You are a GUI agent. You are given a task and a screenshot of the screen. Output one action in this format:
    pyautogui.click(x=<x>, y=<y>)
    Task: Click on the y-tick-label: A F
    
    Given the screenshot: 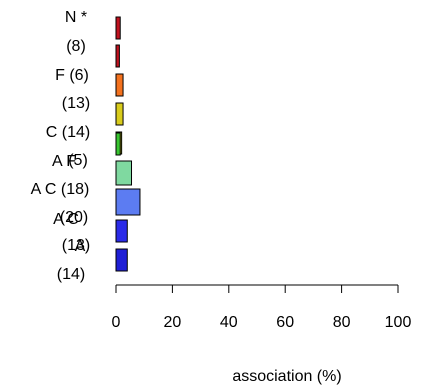 What is the action you would take?
    pyautogui.click(x=64, y=161)
    